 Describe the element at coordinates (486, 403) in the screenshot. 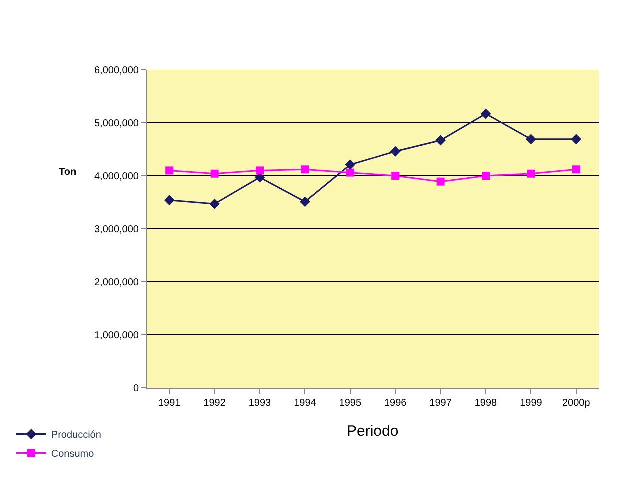

I see `x-tick-label: 1998` at that location.